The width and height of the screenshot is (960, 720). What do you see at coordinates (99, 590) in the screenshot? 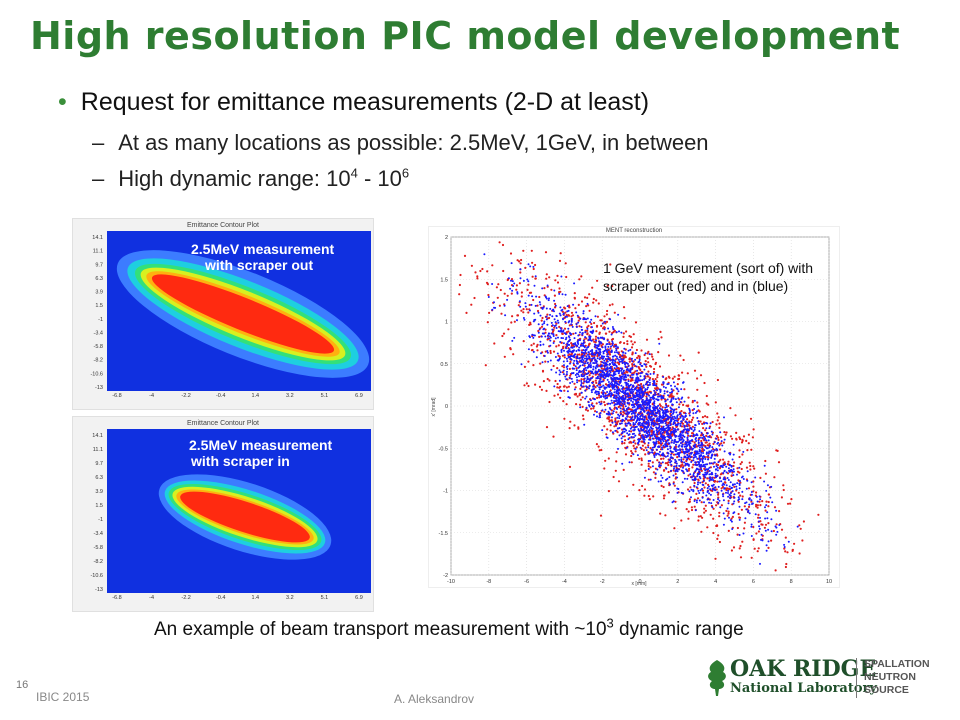
I see `y-tick-label: -13` at bounding box center [99, 590].